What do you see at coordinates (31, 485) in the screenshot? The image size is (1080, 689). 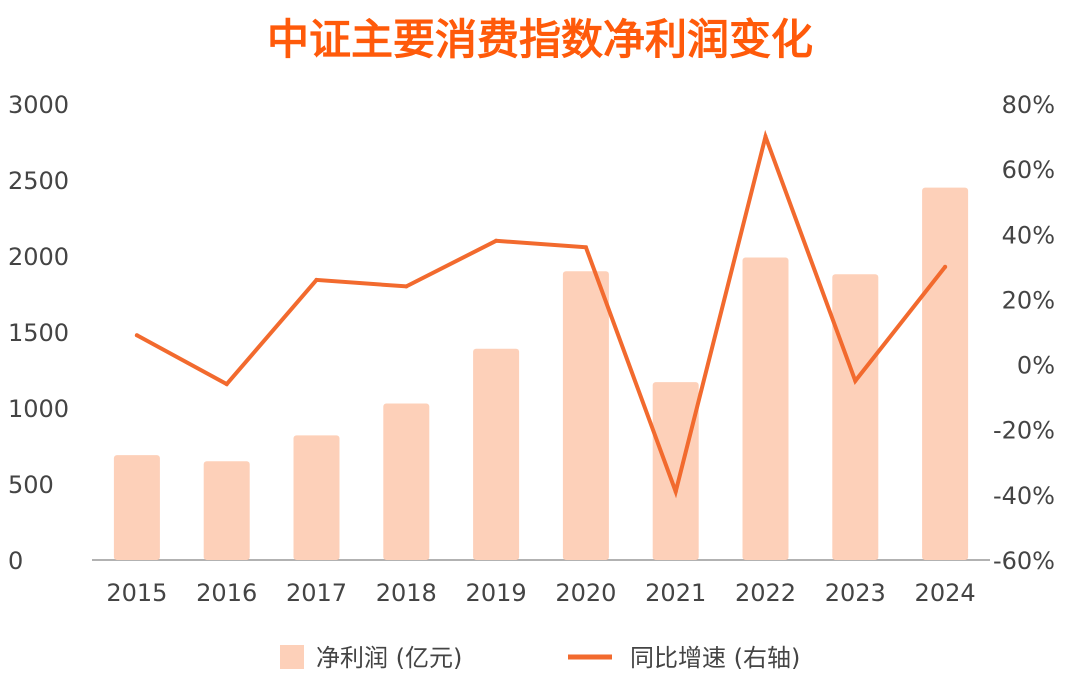 I see `left-axis-tick-label: 500` at bounding box center [31, 485].